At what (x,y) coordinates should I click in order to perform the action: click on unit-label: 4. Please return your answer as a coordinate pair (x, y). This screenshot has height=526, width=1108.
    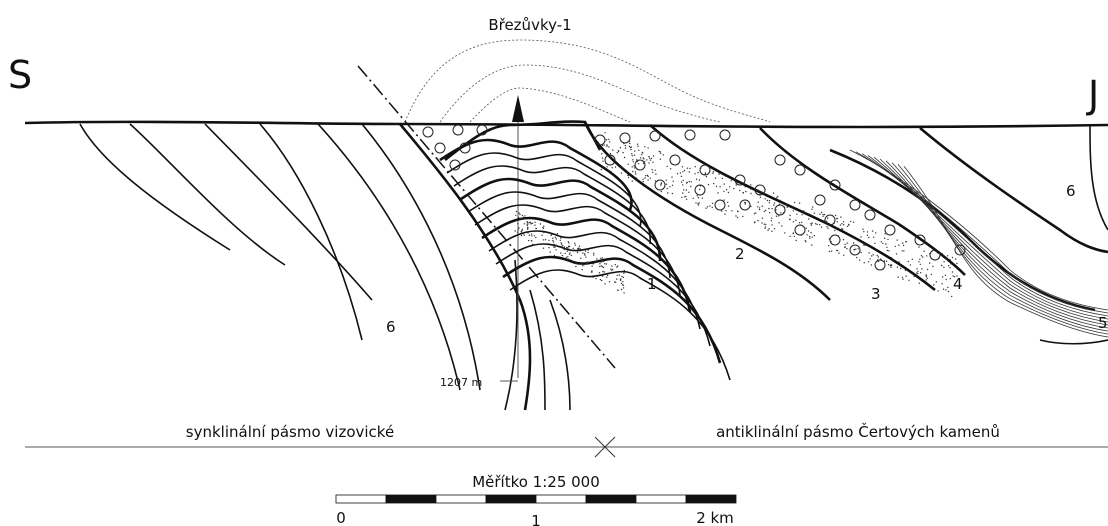
    Looking at the image, I should click on (958, 284).